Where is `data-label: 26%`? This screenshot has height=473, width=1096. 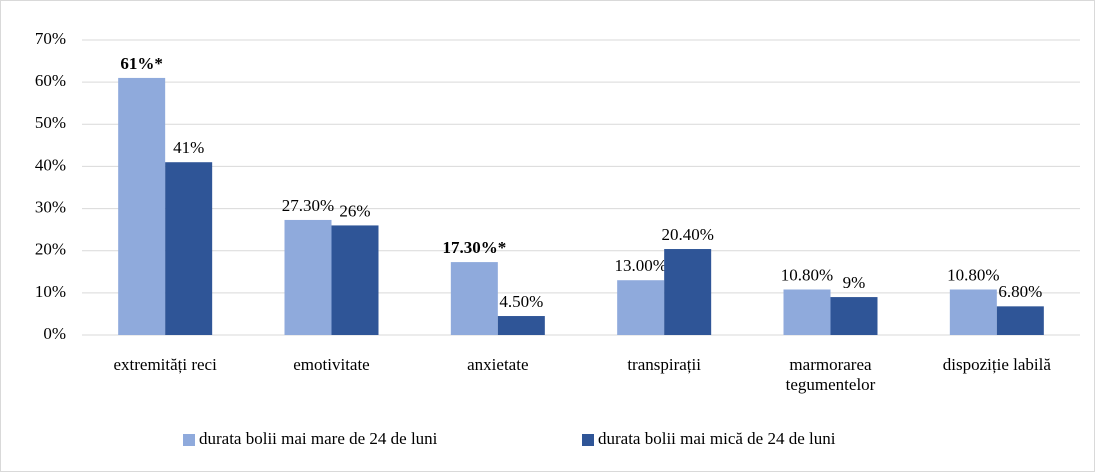
data-label: 26% is located at coordinates (354, 210).